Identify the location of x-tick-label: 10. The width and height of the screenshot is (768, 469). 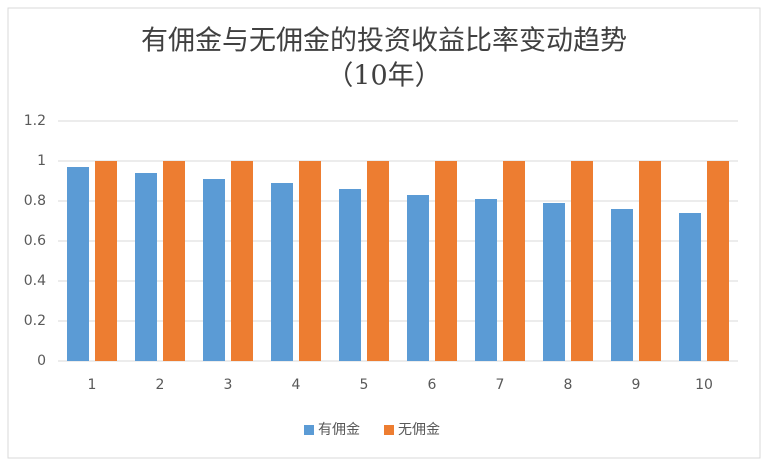
(704, 385).